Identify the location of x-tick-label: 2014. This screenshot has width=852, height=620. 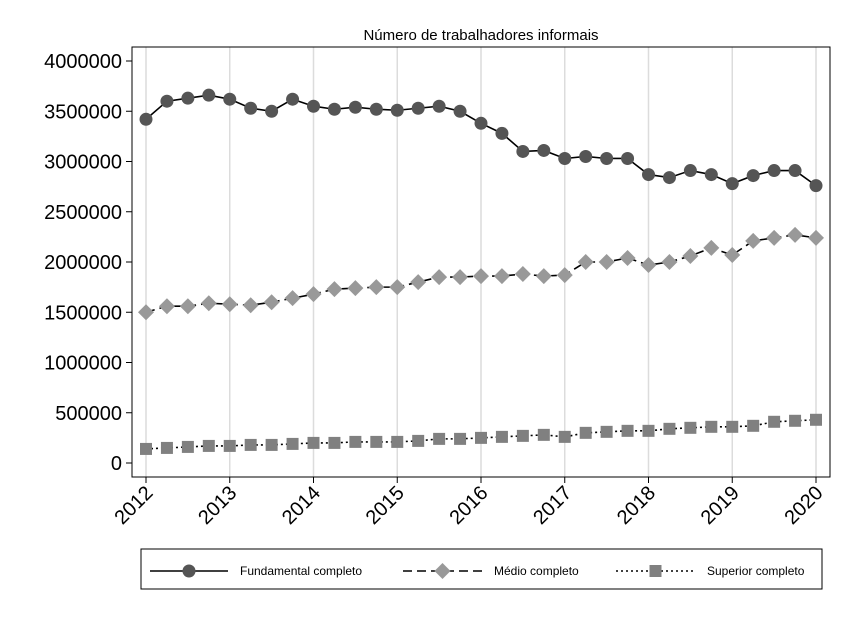
(301, 505).